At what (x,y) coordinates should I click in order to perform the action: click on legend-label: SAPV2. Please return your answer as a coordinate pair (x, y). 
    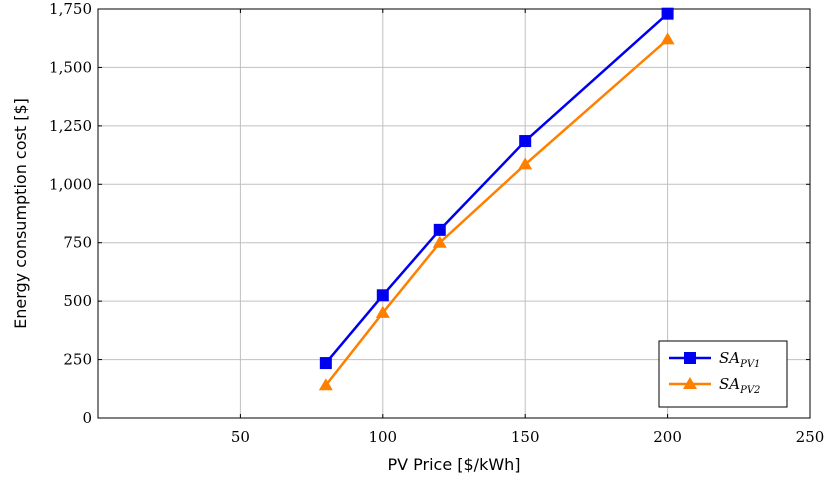
    Looking at the image, I should click on (739, 385).